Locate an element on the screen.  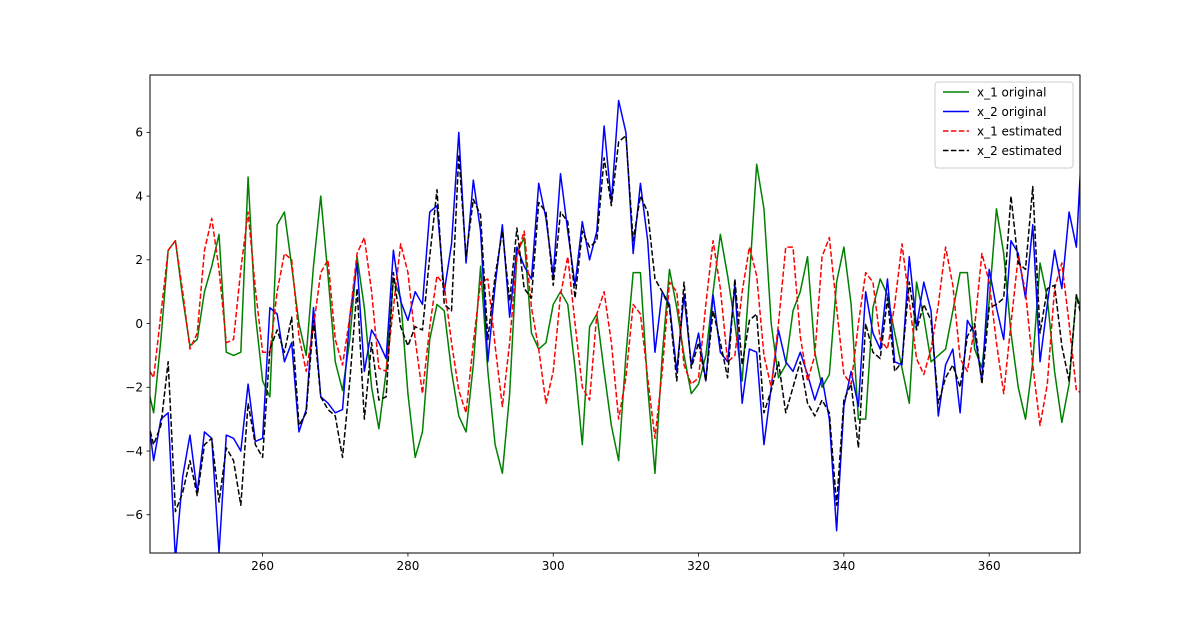
x-tick-label: 340 is located at coordinates (843, 566).